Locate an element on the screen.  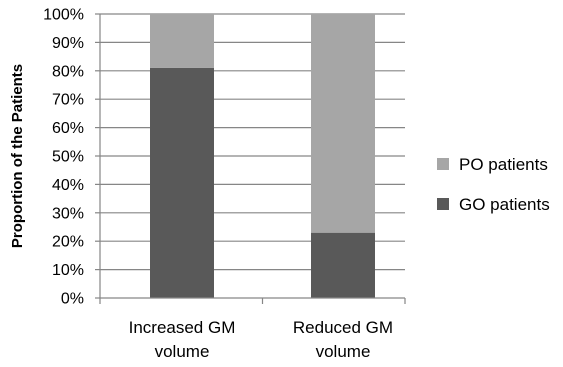
y-tick-label: 100% is located at coordinates (63, 15).